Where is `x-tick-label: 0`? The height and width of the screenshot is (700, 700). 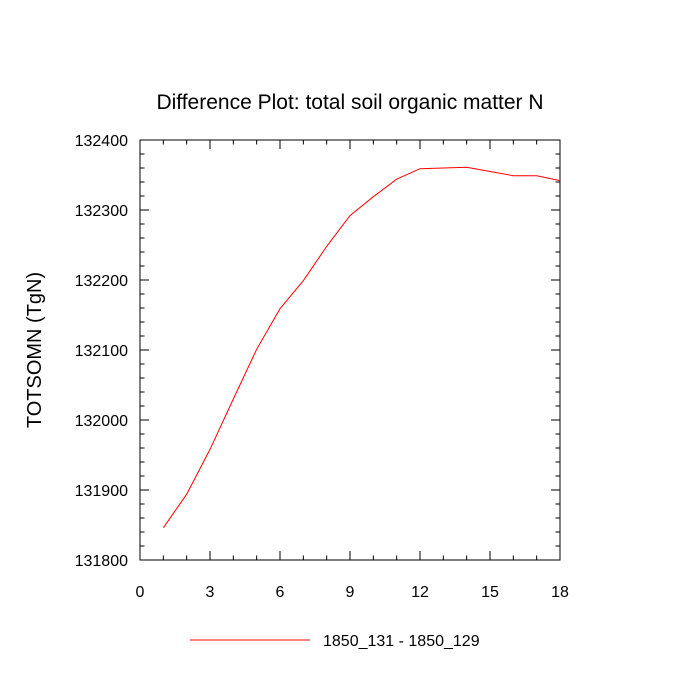 x-tick-label: 0 is located at coordinates (140, 592).